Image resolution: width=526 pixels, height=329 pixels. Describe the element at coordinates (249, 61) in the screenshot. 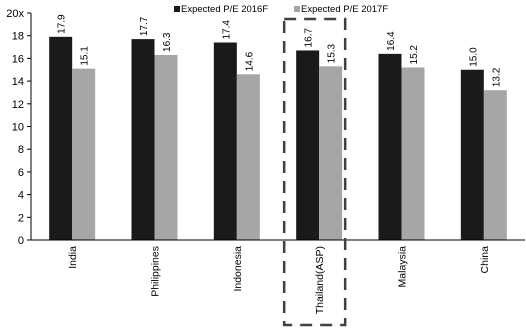

I see `data-label: 14.6` at that location.